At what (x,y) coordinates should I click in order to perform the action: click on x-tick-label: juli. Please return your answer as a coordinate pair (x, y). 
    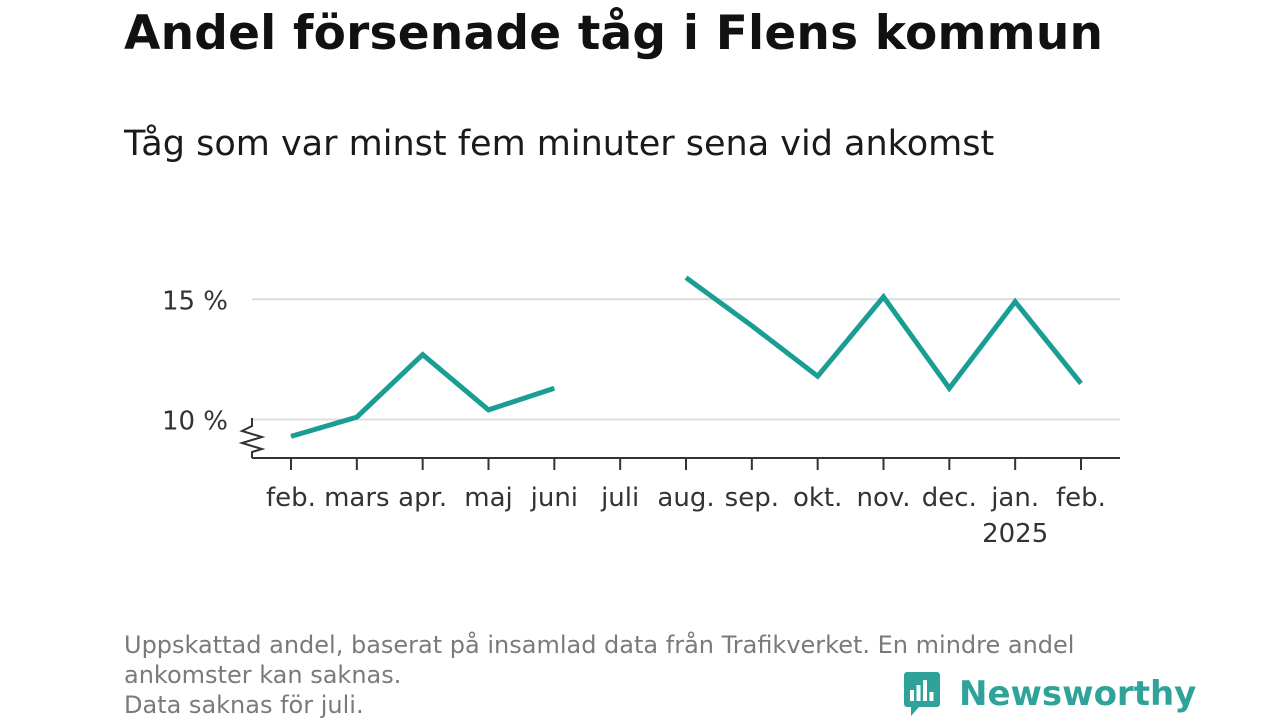
    Looking at the image, I should click on (619, 498).